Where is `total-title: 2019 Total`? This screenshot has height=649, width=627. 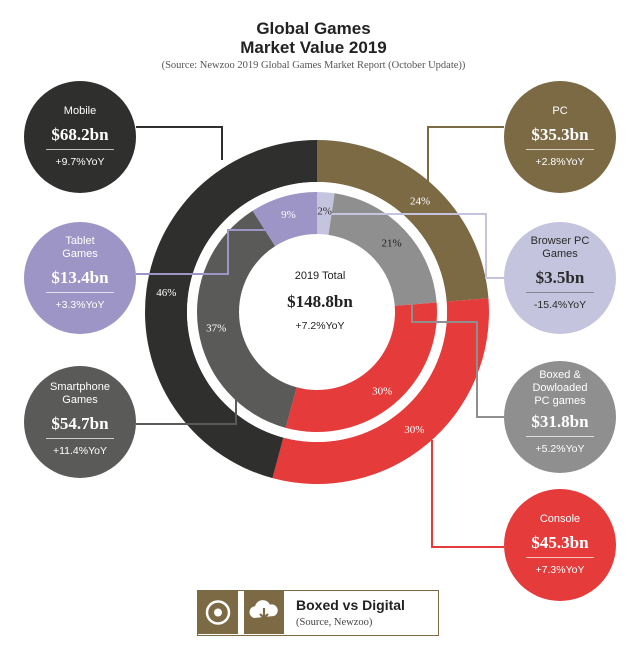 total-title: 2019 Total is located at coordinates (320, 276).